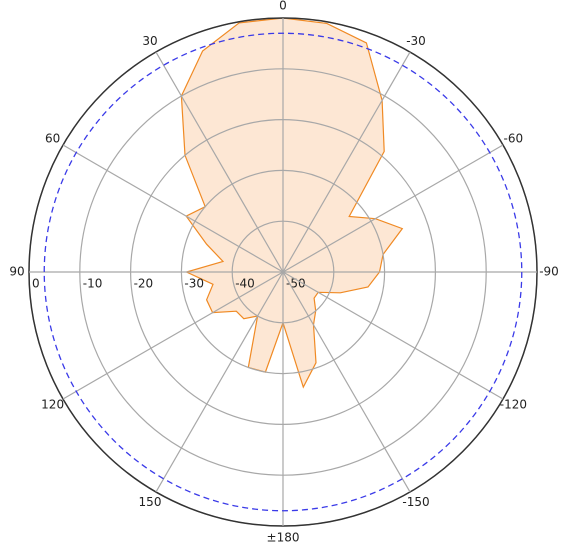 This screenshot has height=550, width=578. What do you see at coordinates (149, 41) in the screenshot?
I see `theta-tick-label: 30` at bounding box center [149, 41].